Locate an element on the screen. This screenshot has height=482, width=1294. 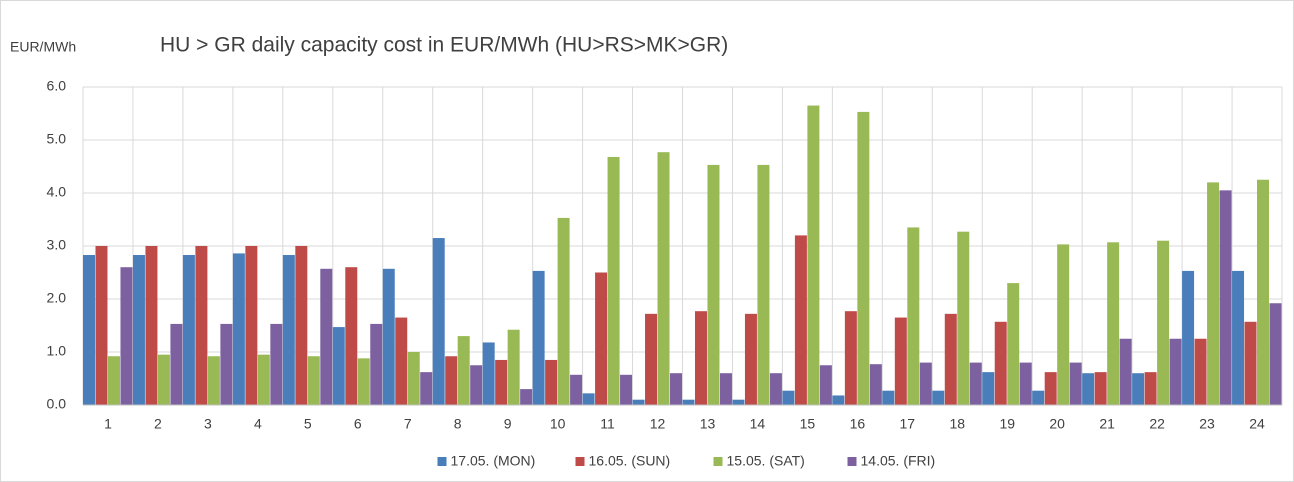
x-tick-label: 11 is located at coordinates (607, 424).